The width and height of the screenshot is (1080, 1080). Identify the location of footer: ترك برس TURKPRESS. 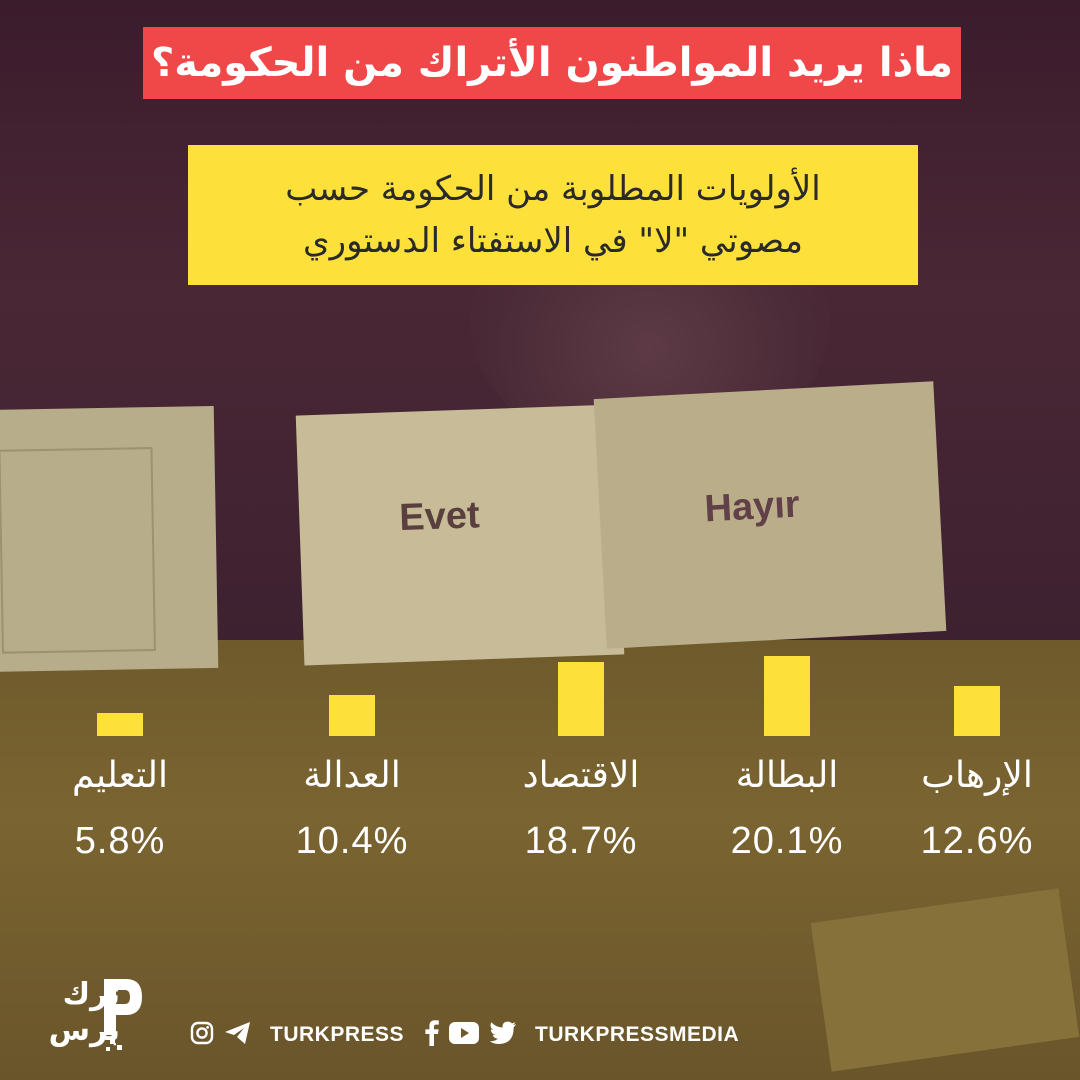
(540, 1025).